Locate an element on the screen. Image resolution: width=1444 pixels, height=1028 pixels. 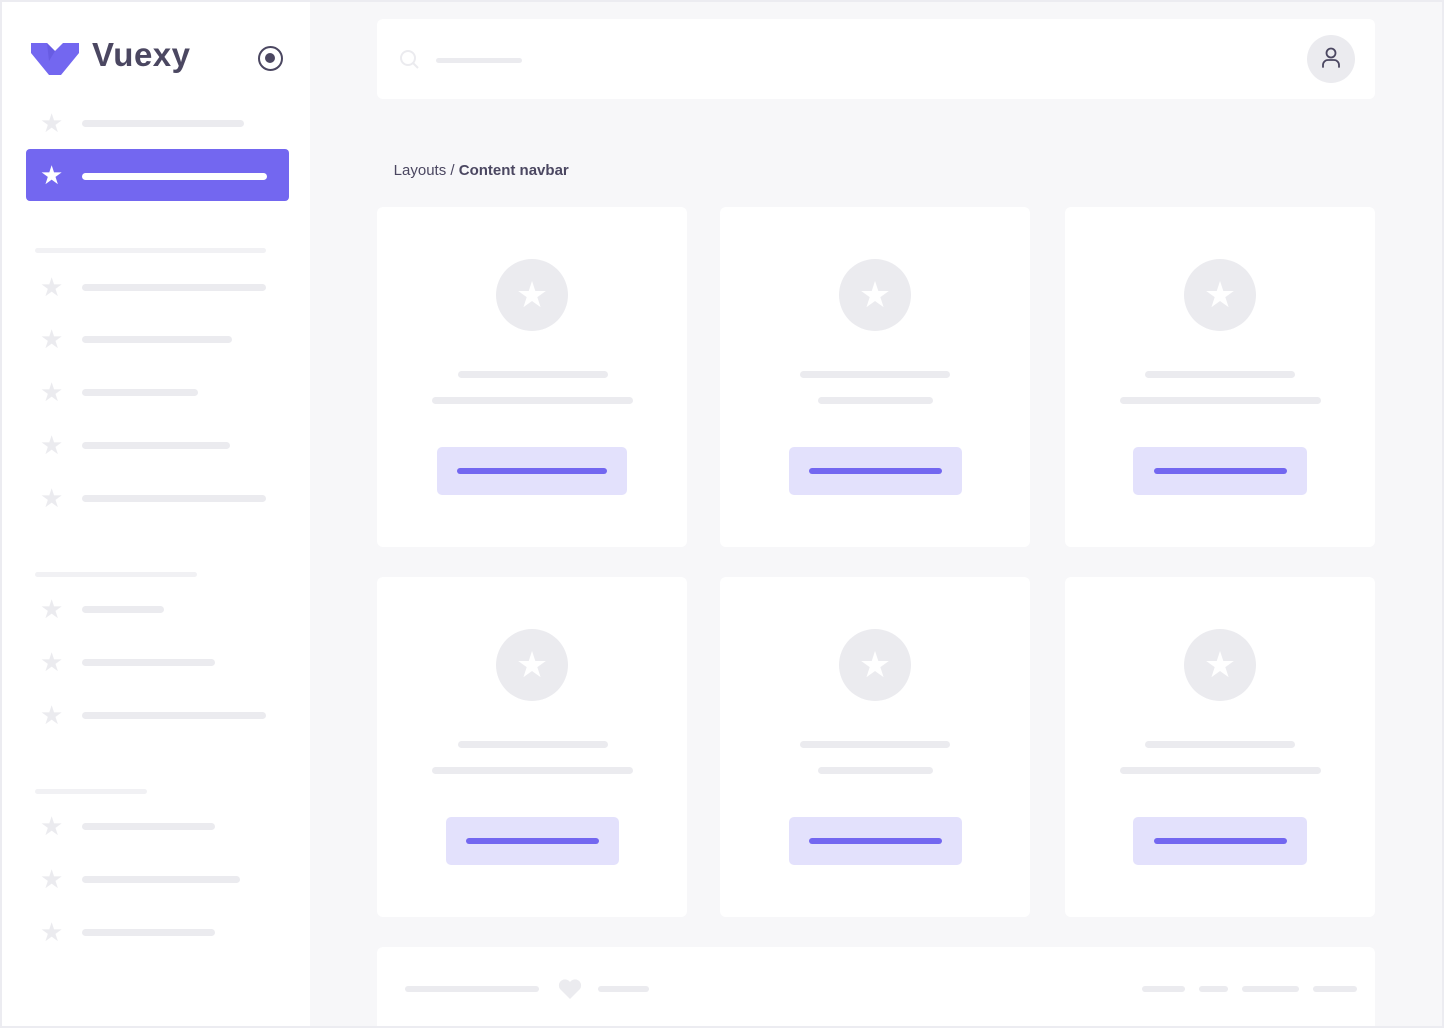
breadcrumb-current: Content navbar is located at coordinates (513, 170).